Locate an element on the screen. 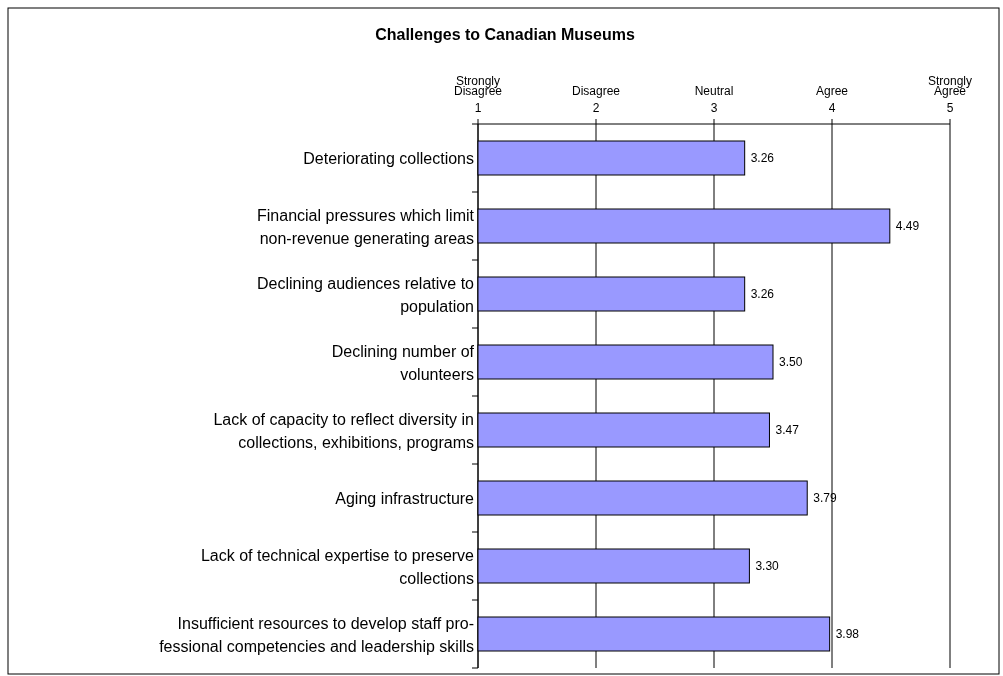 The height and width of the screenshot is (676, 1003). y-tick-label: Lack of capacity to reflect diversity in collections, exhibitions, programs is located at coordinates (343, 431).